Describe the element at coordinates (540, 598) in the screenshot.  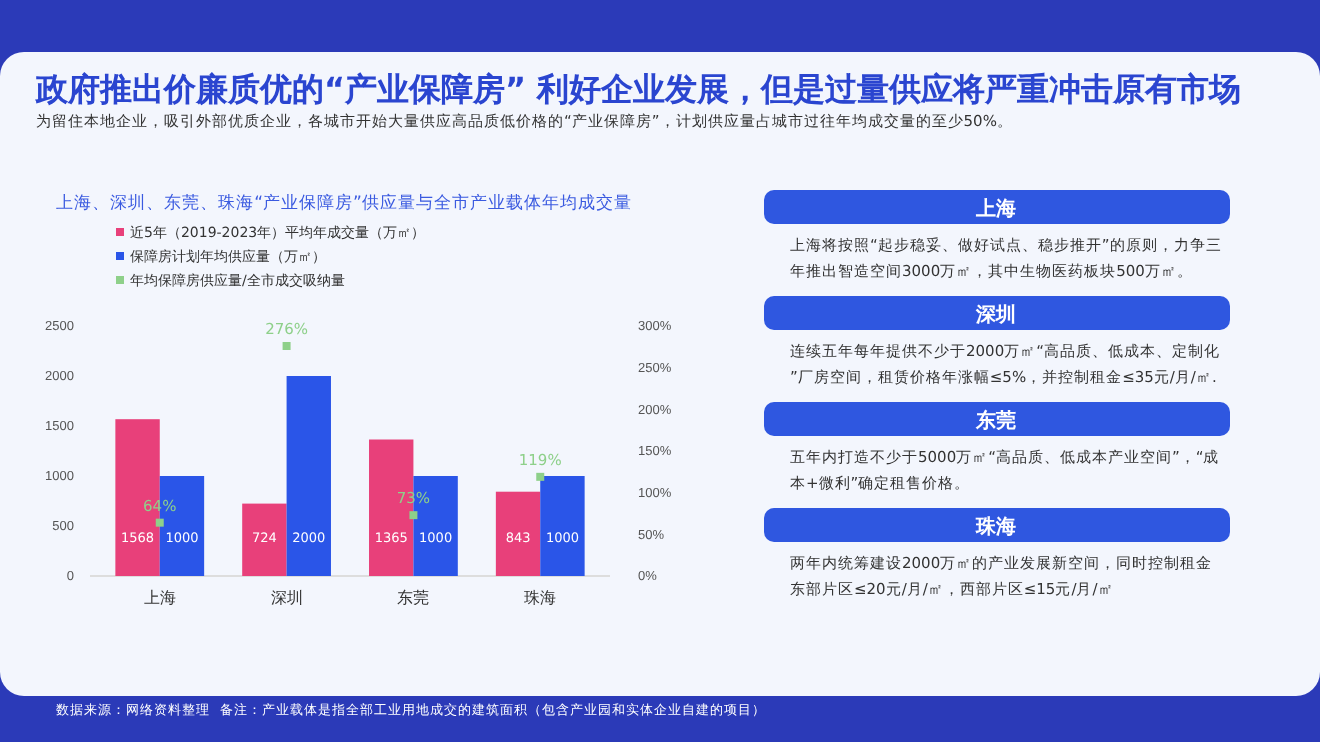
I see `x-tick-label: 珠海` at that location.